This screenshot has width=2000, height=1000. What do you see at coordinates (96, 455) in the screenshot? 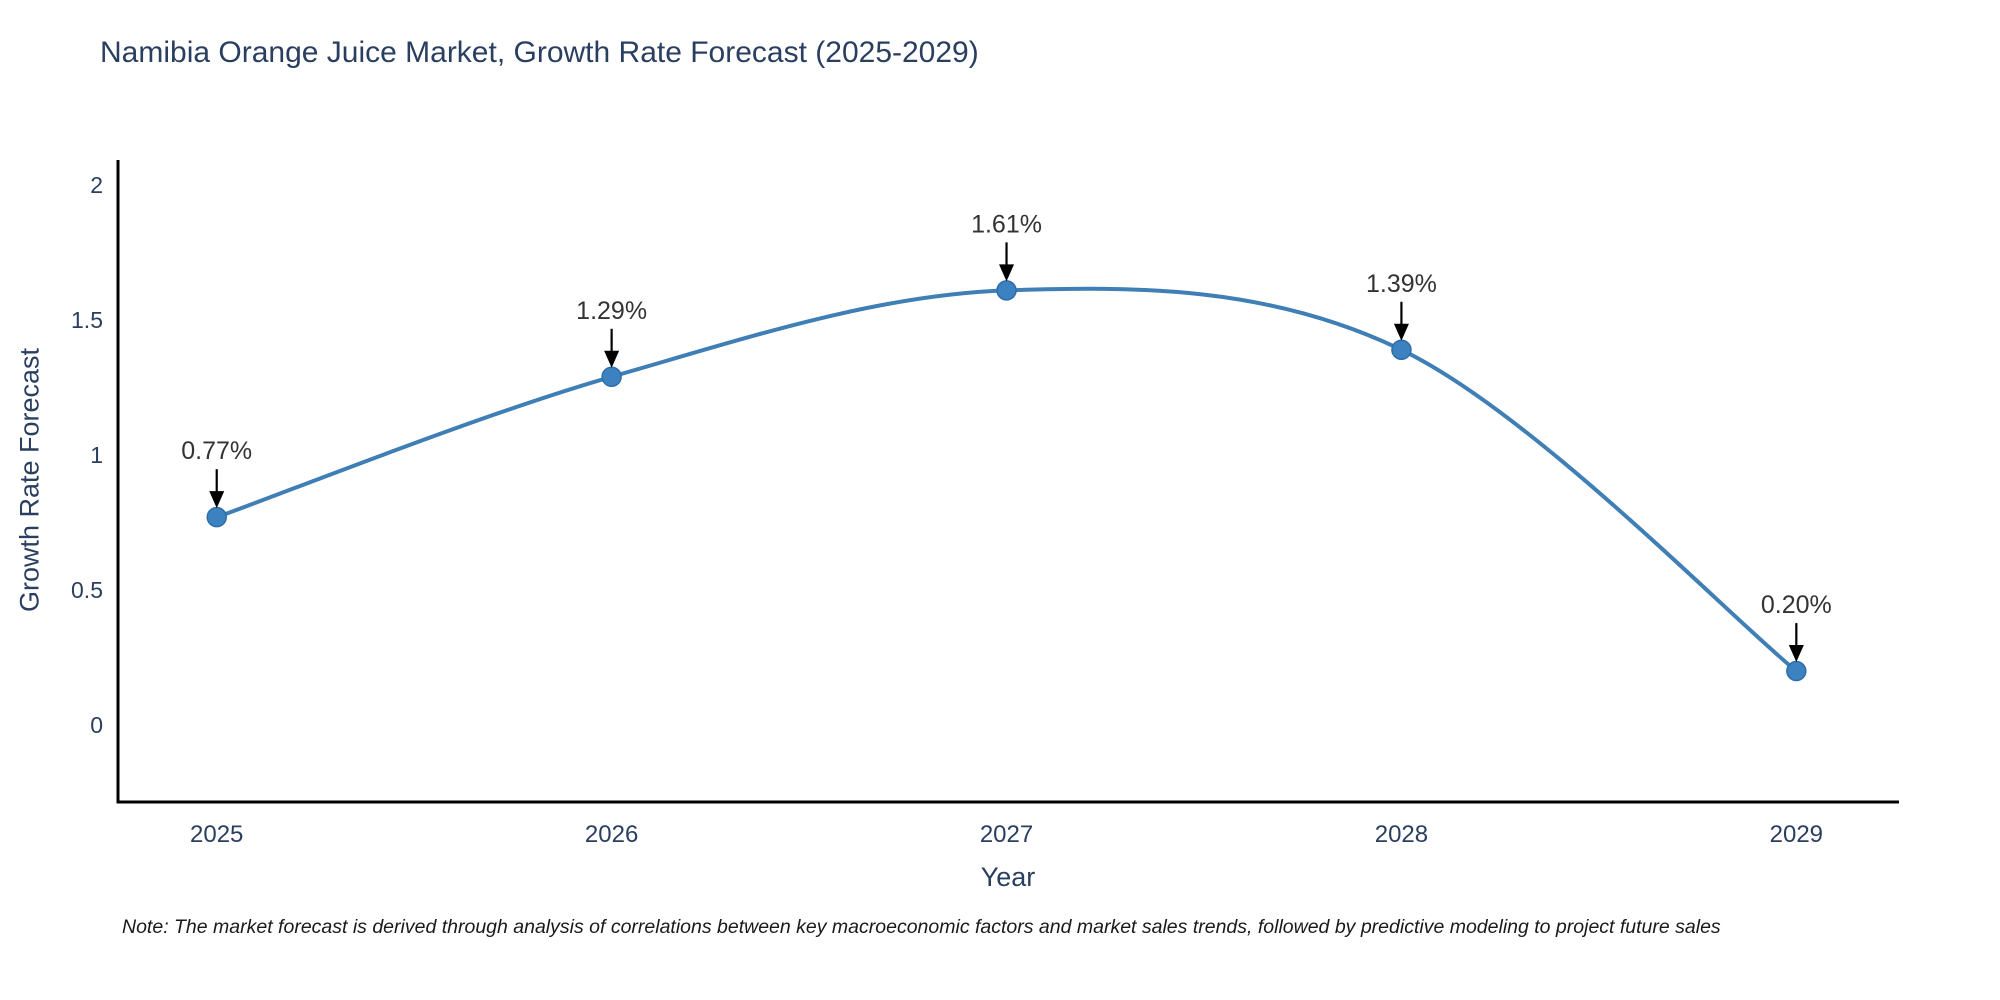
I see `y-tick-label: 1` at bounding box center [96, 455].